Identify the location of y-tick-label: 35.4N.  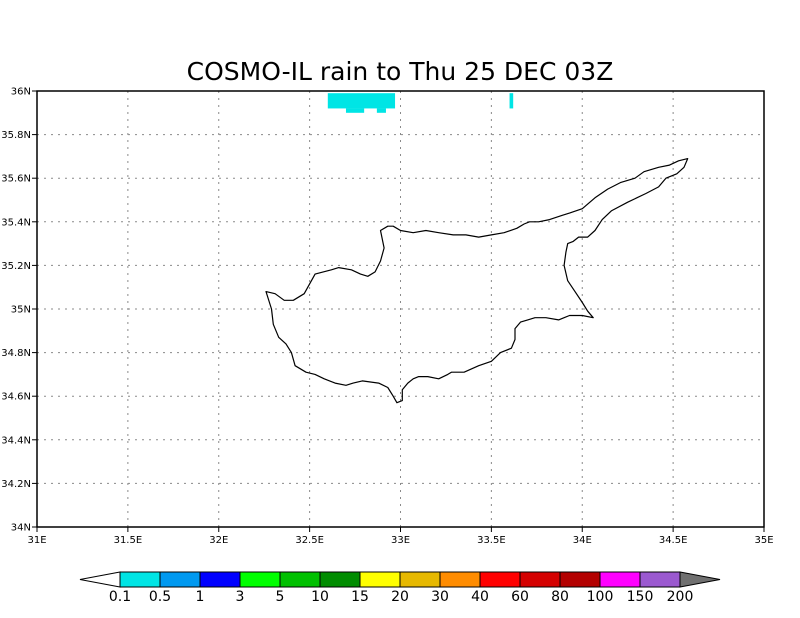
(16, 222).